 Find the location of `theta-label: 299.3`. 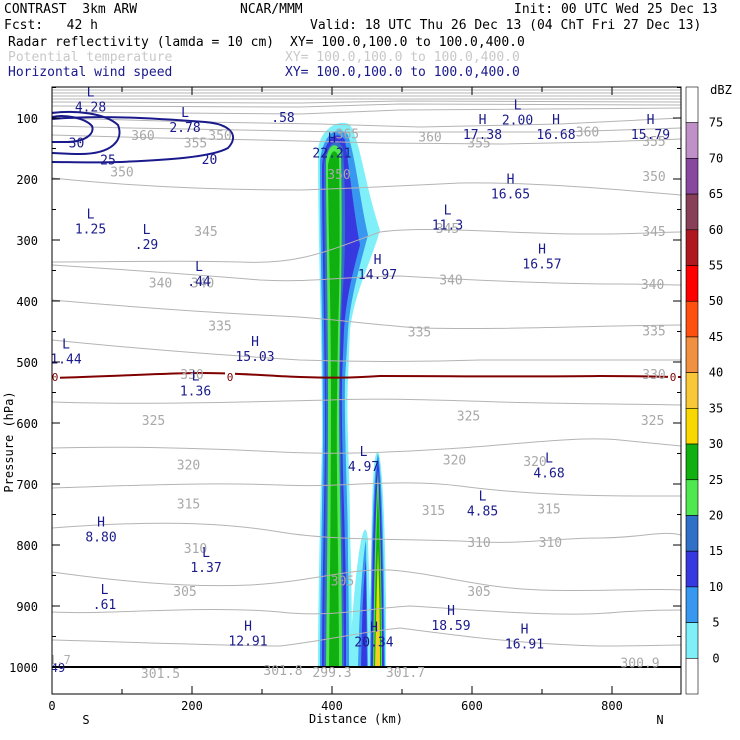

theta-label: 299.3 is located at coordinates (331, 673).